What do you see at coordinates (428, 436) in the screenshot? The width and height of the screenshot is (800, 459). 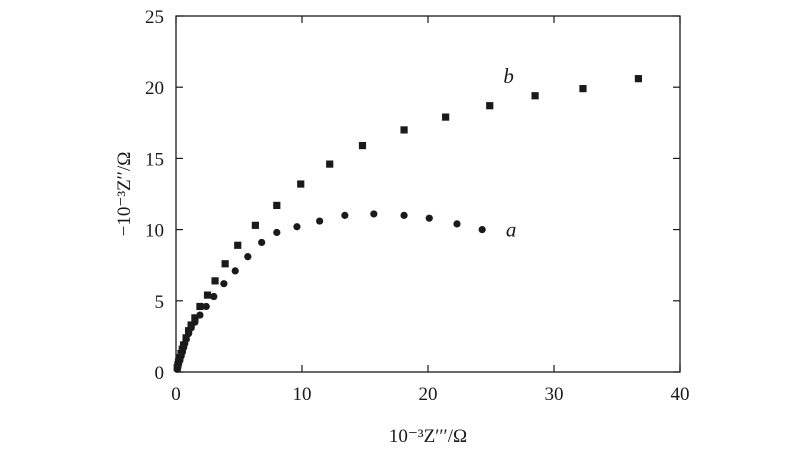 I see `x-axis-label: 10⁻³Z′′′/Ω` at bounding box center [428, 436].